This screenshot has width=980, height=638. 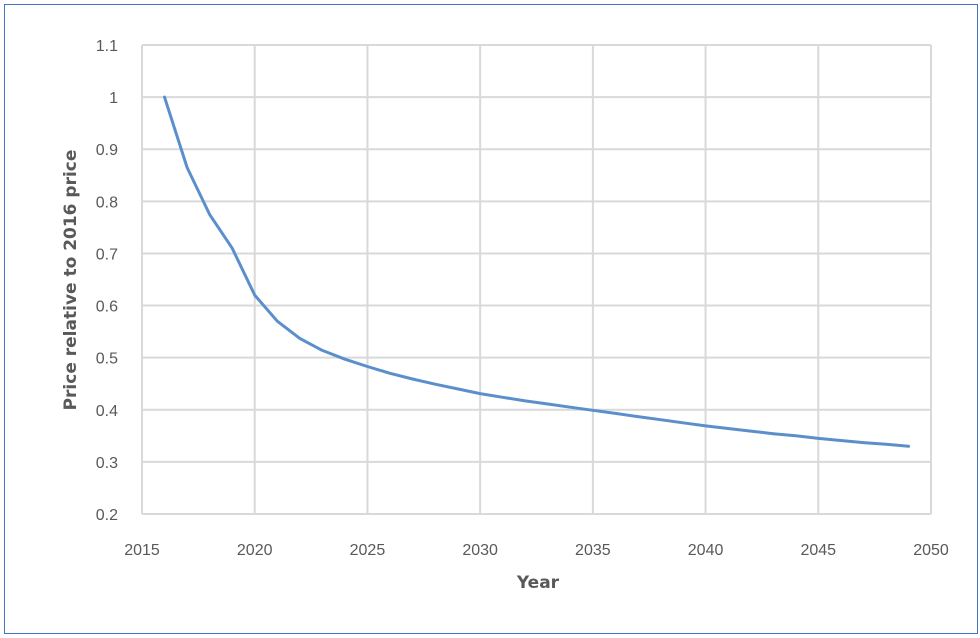 What do you see at coordinates (480, 550) in the screenshot?
I see `x-tick-label: 2030` at bounding box center [480, 550].